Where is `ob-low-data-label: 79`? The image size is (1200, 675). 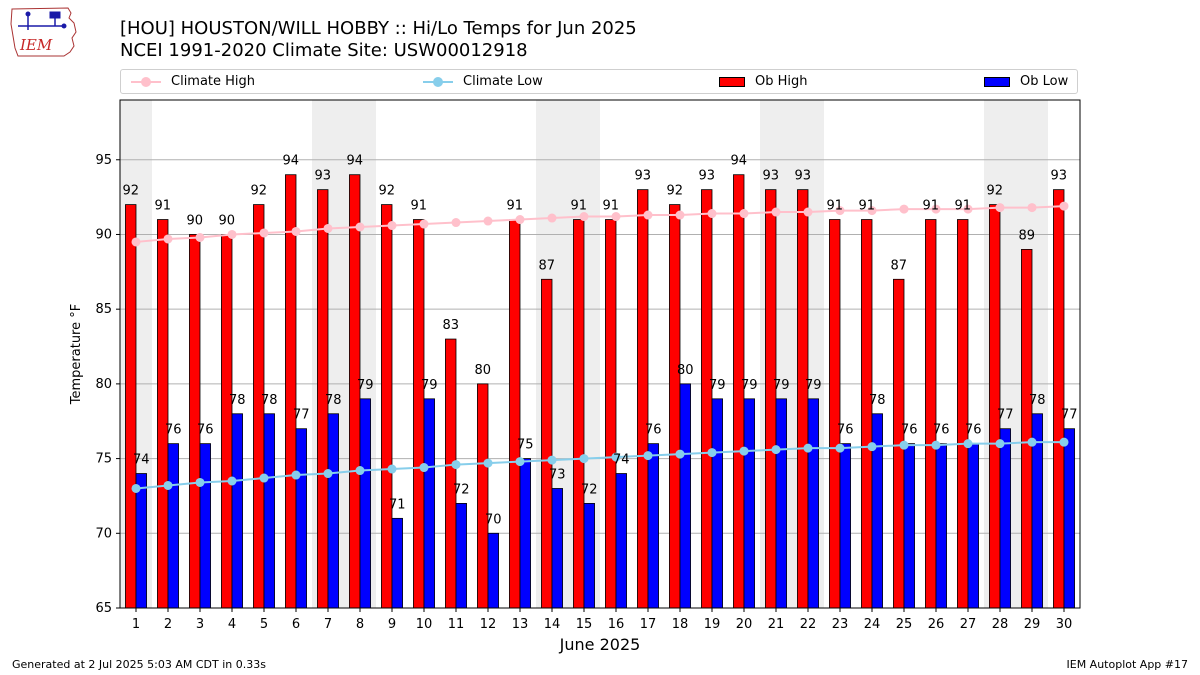 ob-low-data-label: 79 is located at coordinates (749, 385).